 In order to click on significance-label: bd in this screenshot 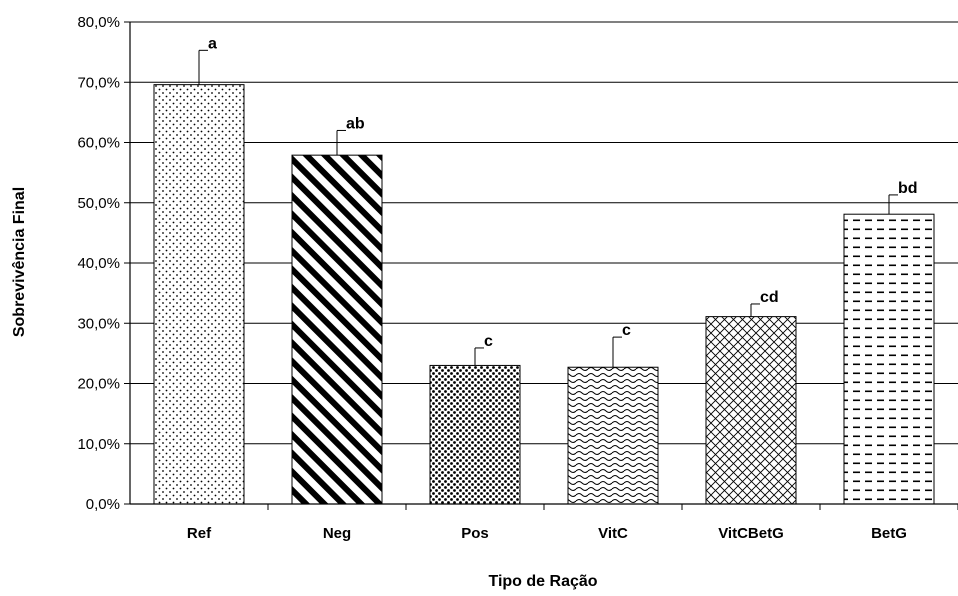, I will do `click(908, 188)`.